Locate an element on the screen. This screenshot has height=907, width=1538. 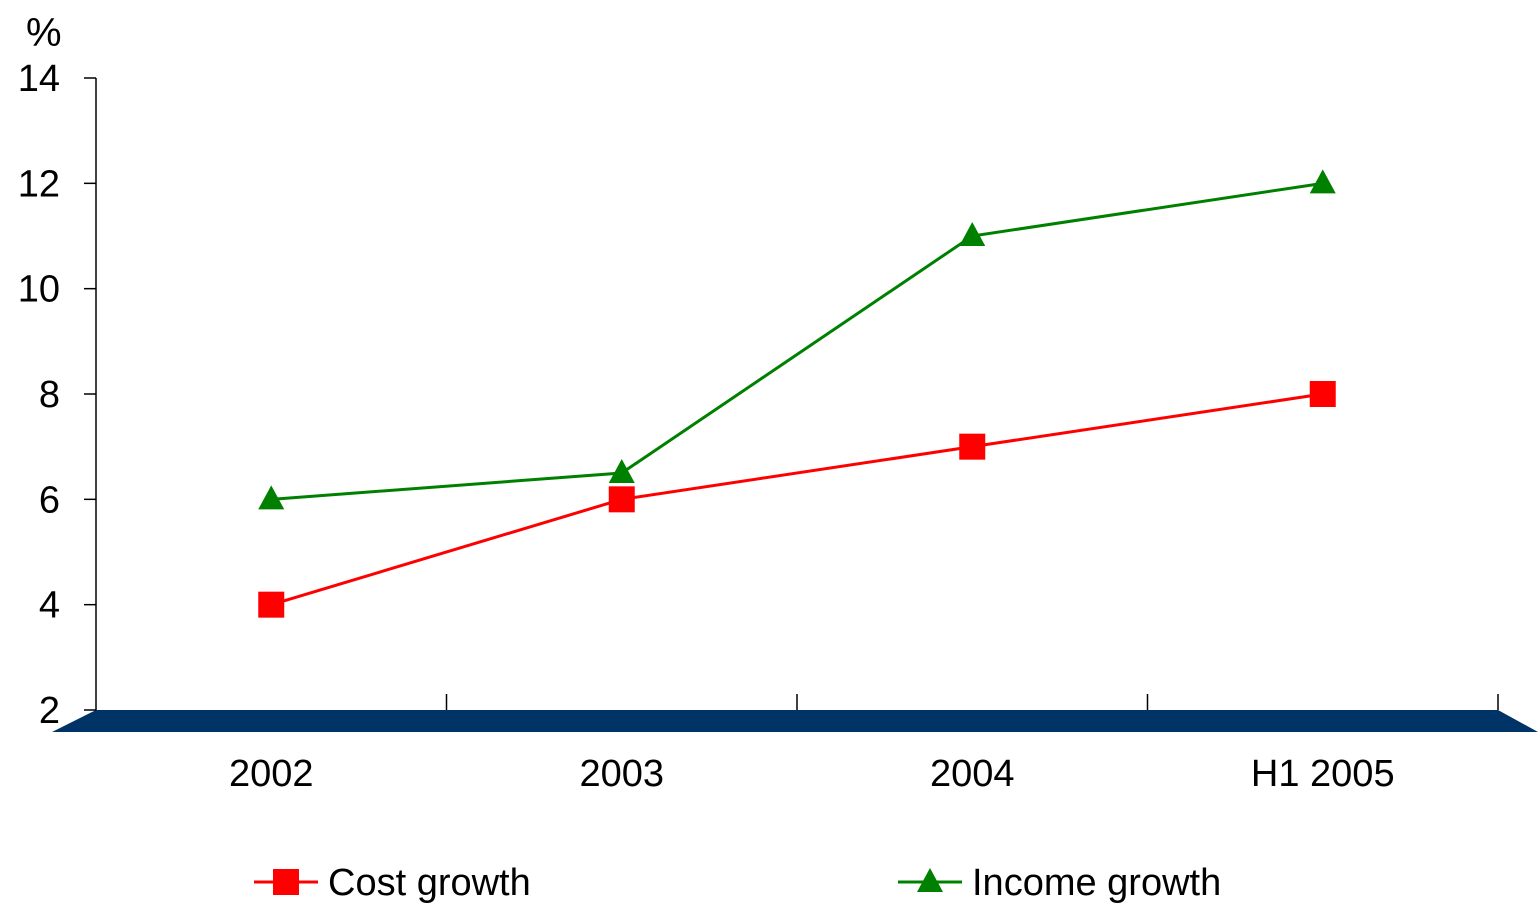
y-tick-label: 8 is located at coordinates (49, 395).